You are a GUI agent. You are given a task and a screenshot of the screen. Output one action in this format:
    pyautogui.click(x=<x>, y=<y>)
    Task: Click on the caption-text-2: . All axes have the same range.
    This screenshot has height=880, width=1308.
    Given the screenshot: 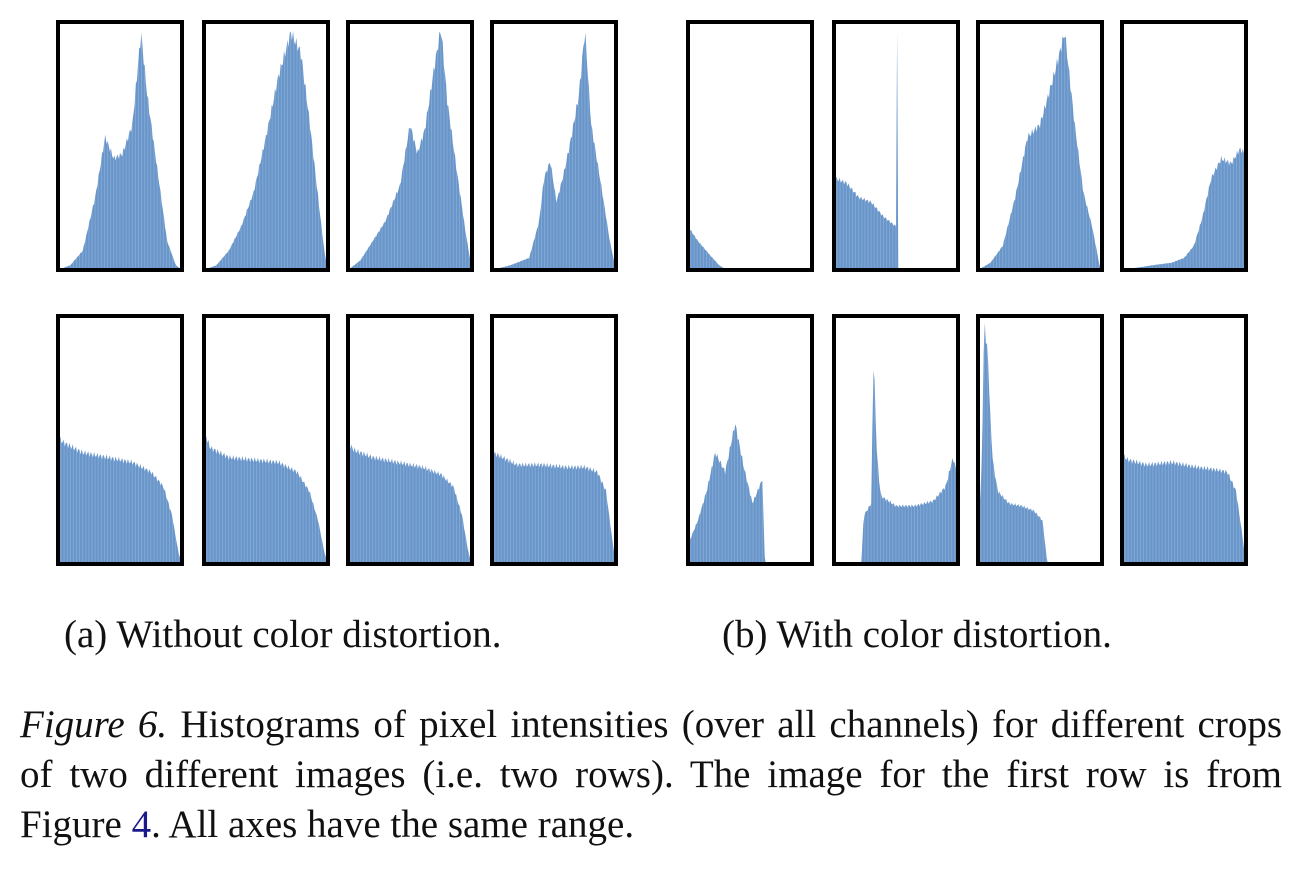 What is the action you would take?
    pyautogui.click(x=393, y=824)
    